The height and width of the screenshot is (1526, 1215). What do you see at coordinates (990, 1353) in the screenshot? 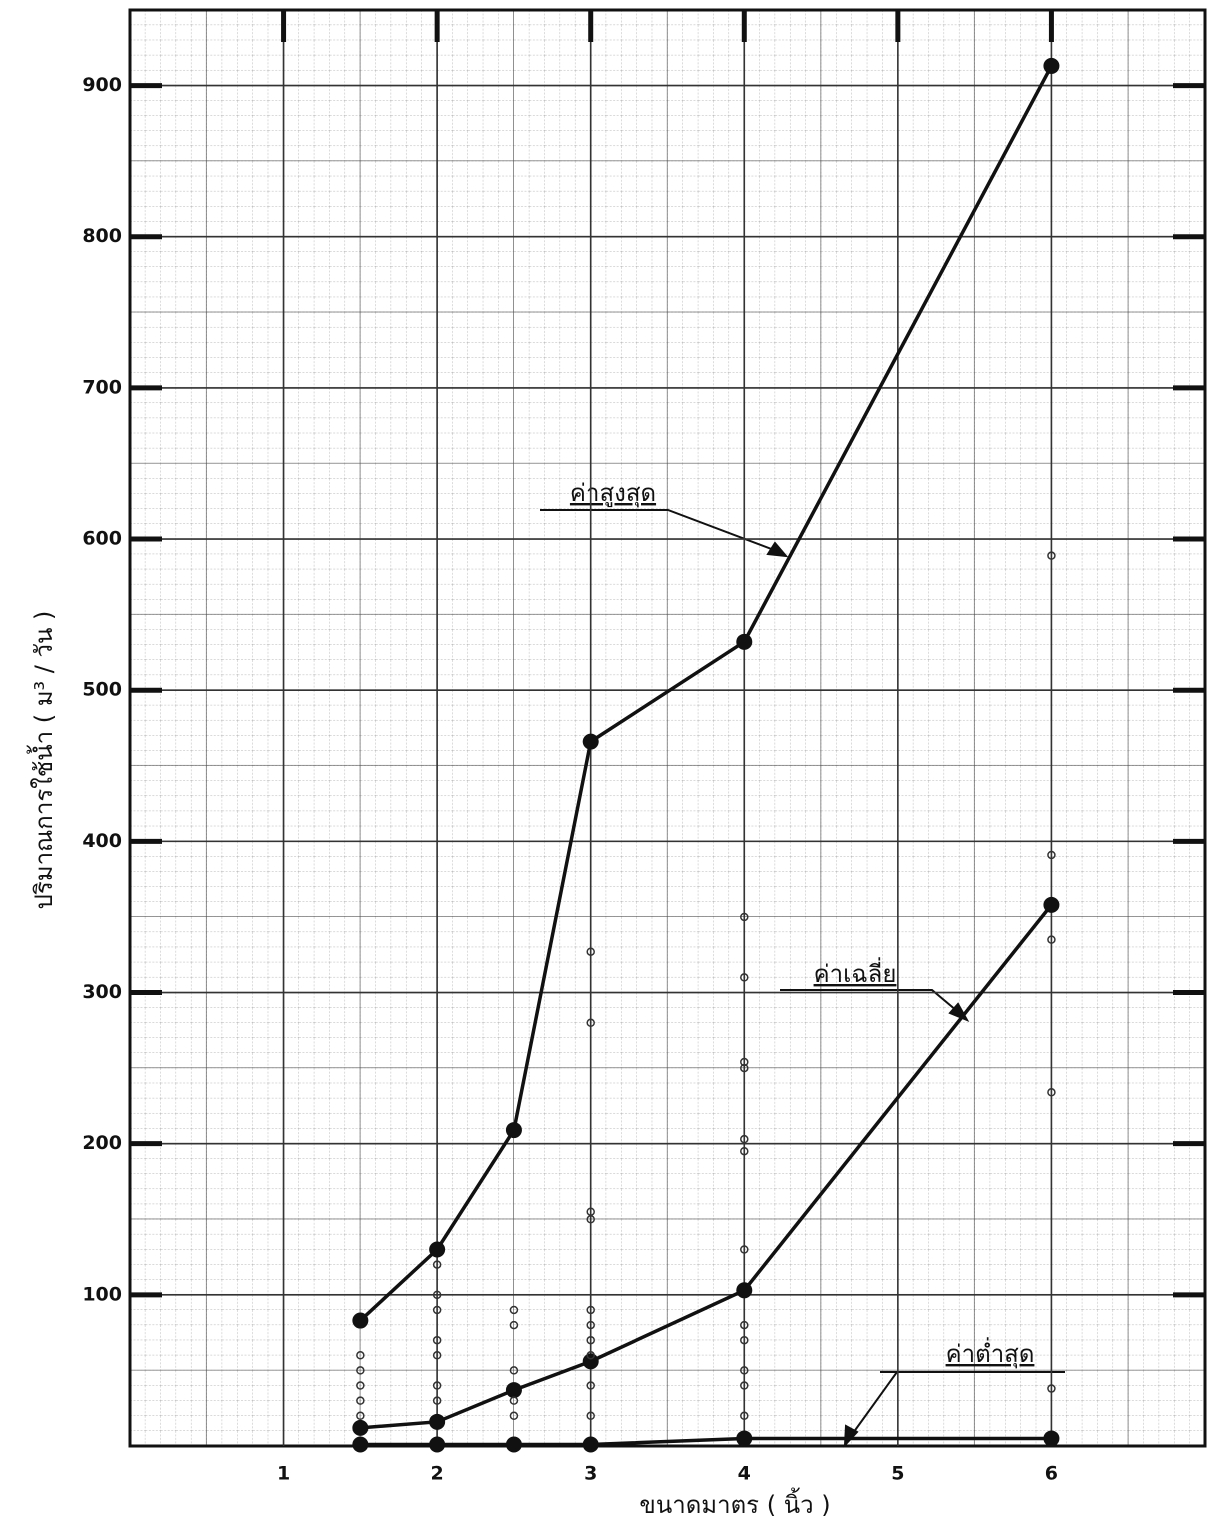
I see `annotation-label: ค่าต่ำสุด` at bounding box center [990, 1353].